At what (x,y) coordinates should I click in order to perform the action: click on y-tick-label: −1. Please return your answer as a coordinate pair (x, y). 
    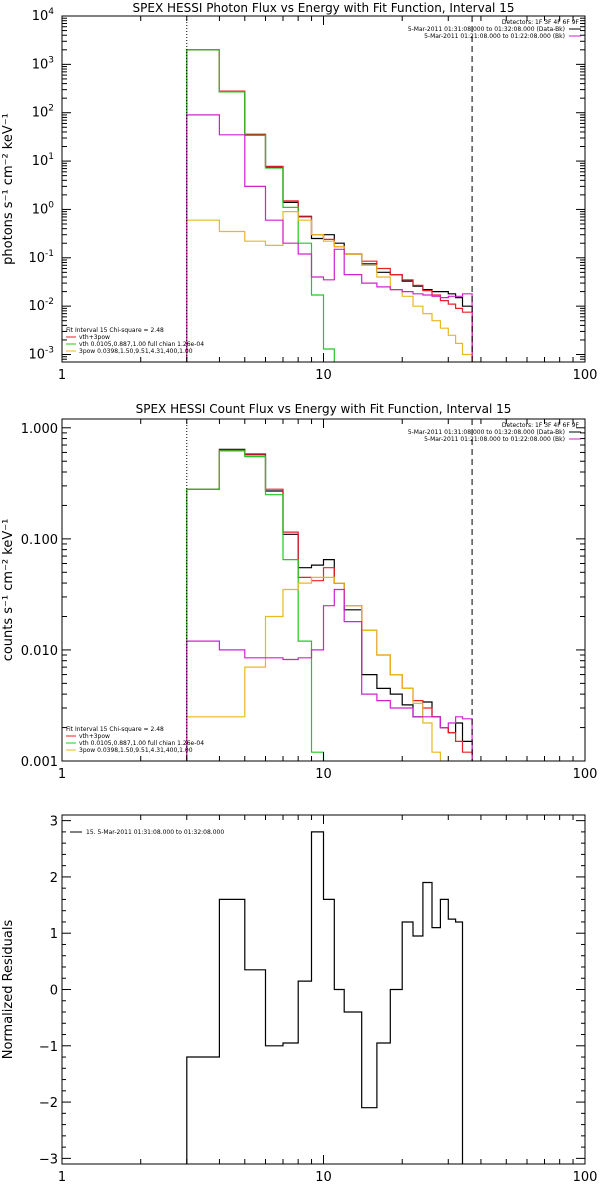
    Looking at the image, I should click on (48, 1047).